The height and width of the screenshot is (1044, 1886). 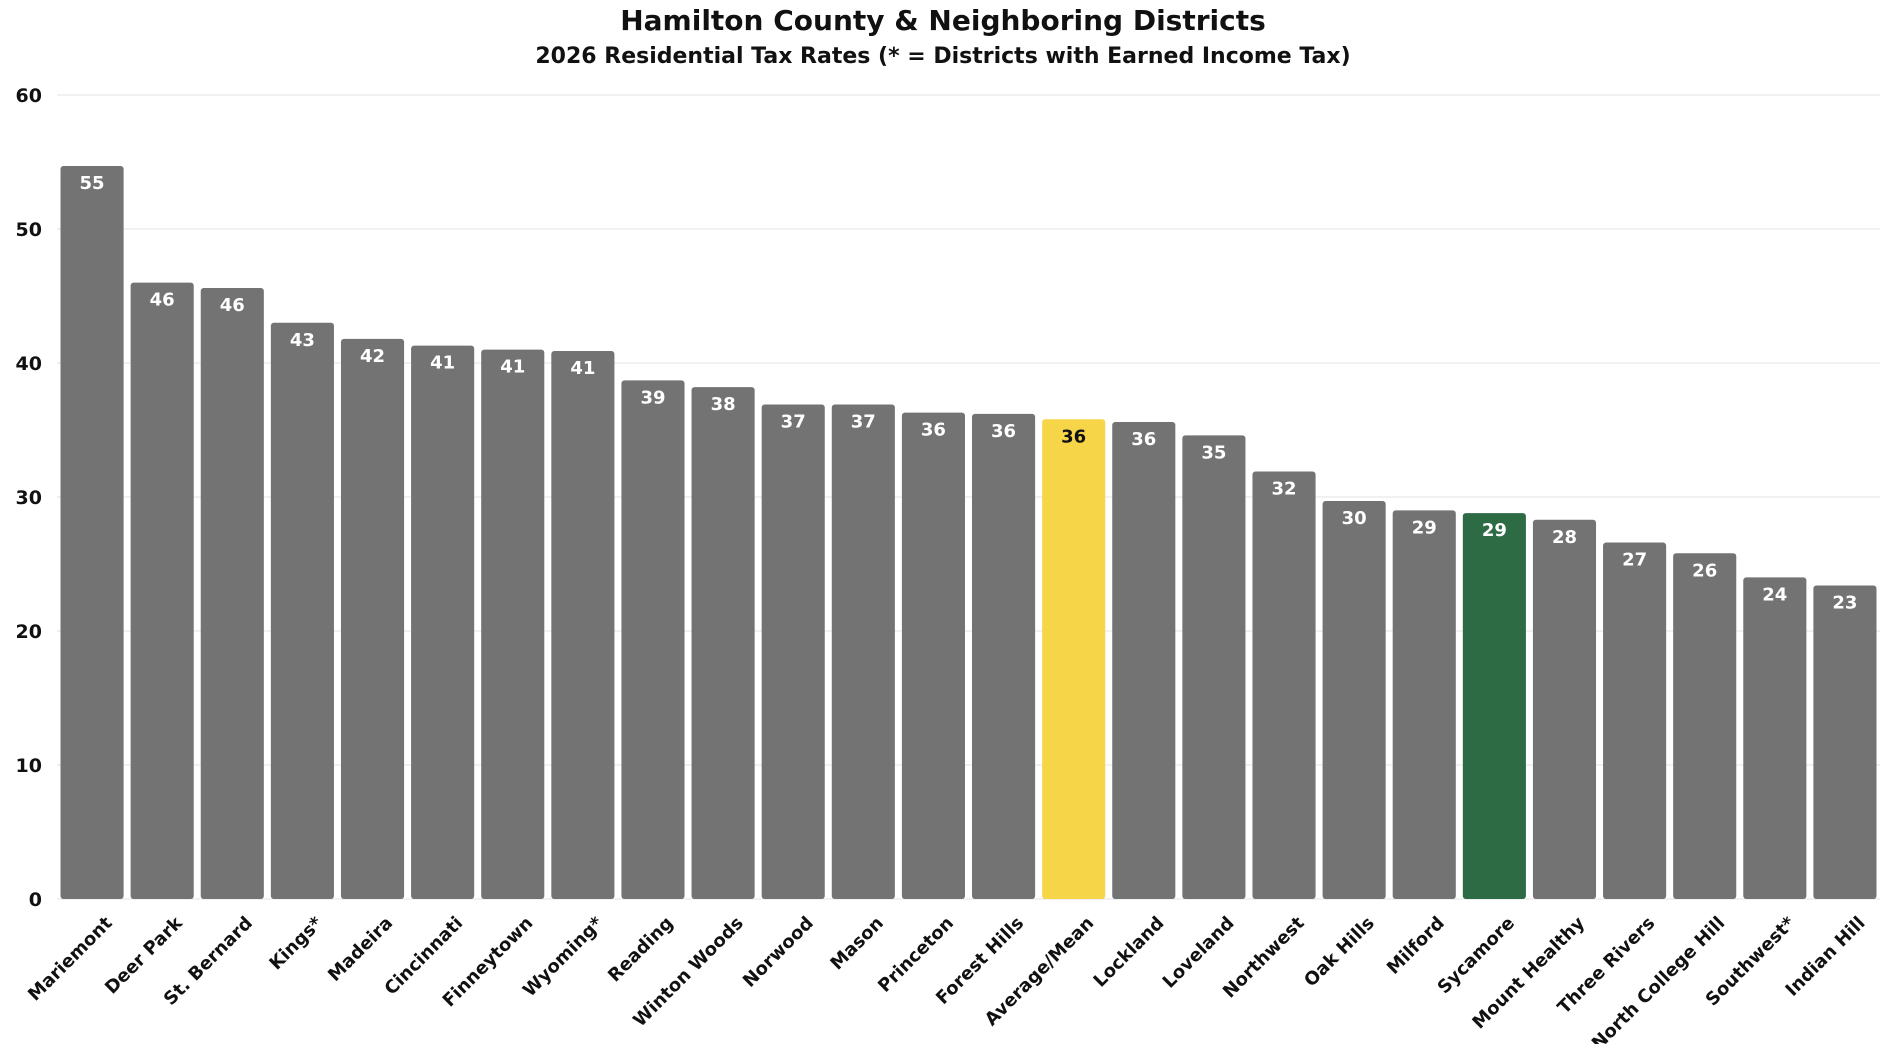 I want to click on bar-forest-hills, so click(x=1004, y=656).